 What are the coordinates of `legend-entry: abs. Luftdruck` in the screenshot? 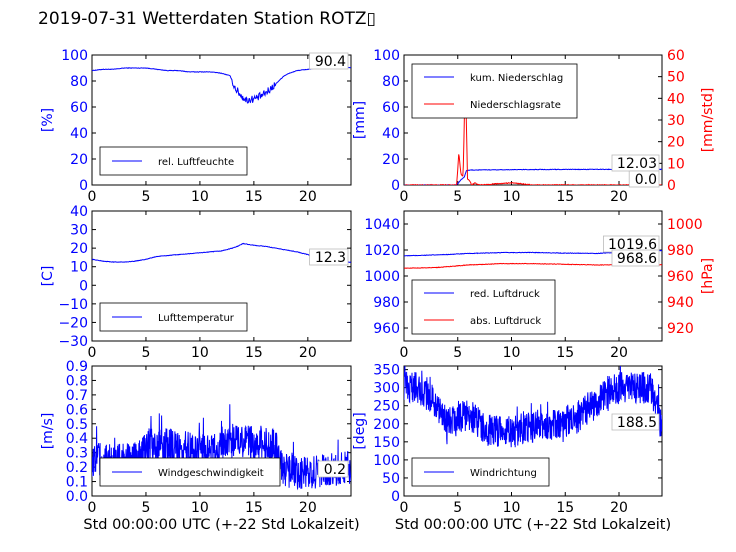 It's located at (505, 321).